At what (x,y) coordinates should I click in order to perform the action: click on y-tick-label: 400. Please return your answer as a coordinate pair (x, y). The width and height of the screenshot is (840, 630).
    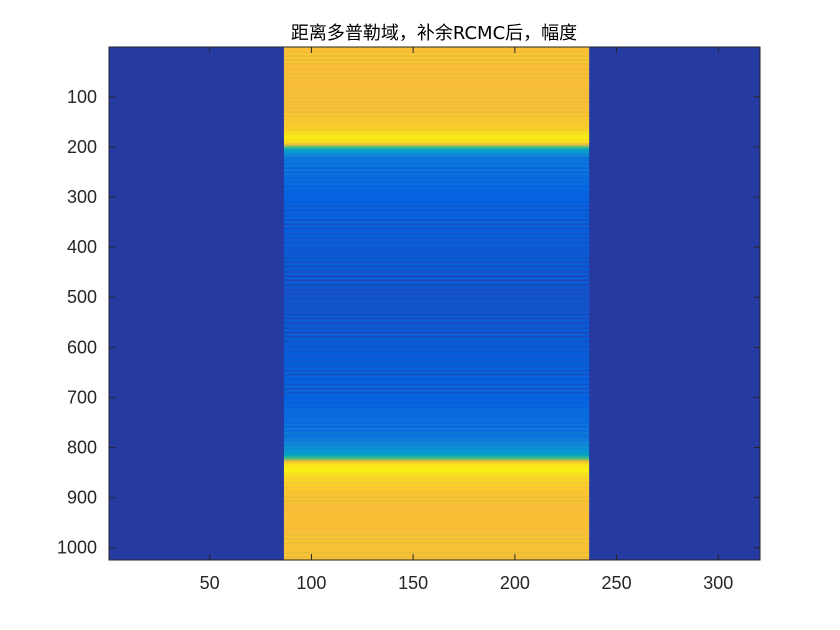
    Looking at the image, I should click on (82, 247).